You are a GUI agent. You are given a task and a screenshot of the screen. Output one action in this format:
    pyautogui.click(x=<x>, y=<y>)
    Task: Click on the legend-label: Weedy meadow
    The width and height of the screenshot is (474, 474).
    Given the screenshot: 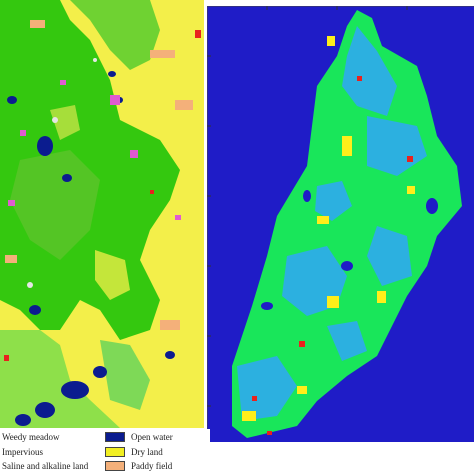 What is the action you would take?
    pyautogui.click(x=31, y=437)
    